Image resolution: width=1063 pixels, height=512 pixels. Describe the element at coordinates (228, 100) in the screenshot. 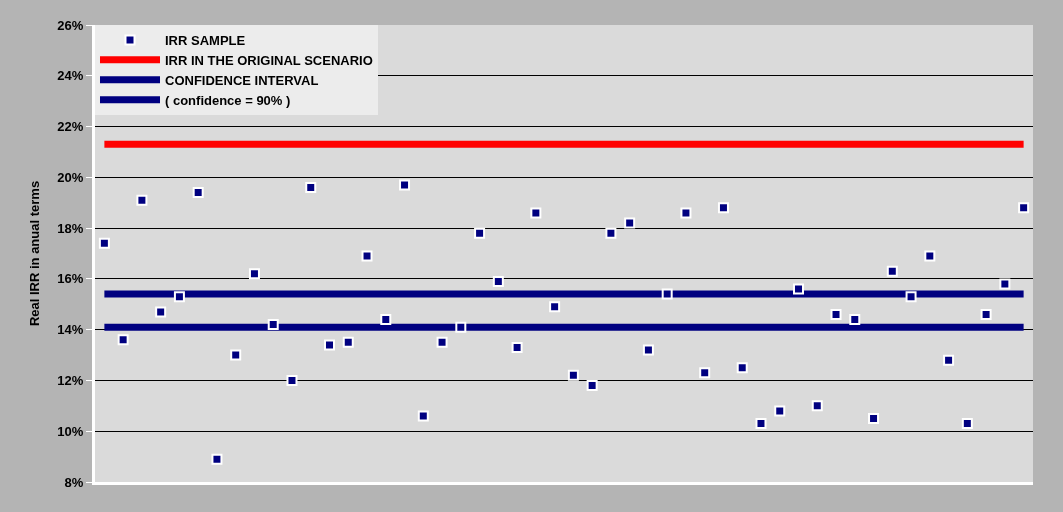

I see `legend-label: ( confidence = 90% )` at that location.